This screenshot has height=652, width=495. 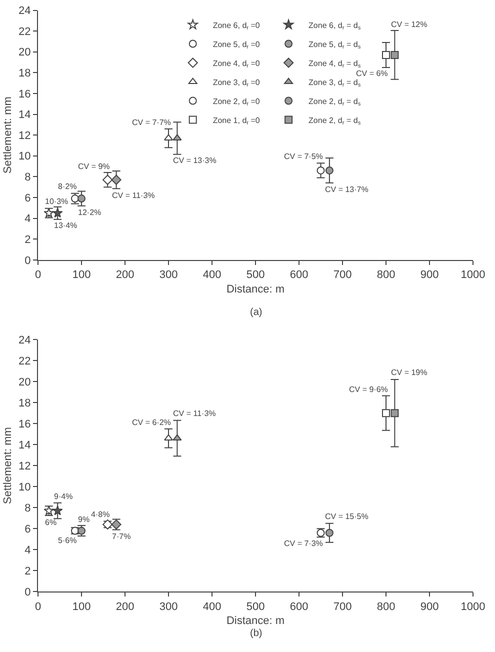 I want to click on annotation: CV = 12%, so click(x=409, y=24).